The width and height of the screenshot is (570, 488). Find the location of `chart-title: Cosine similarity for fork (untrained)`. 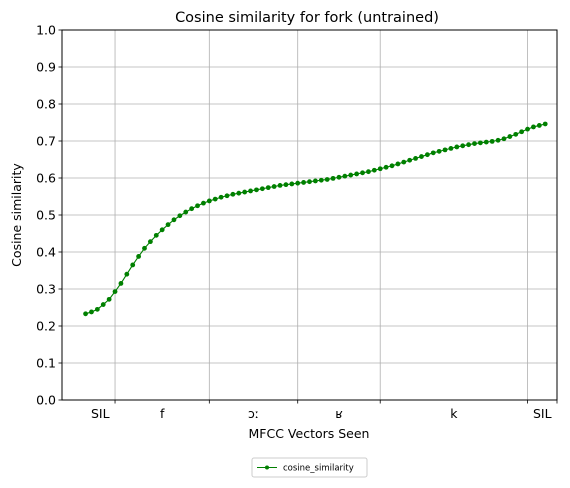

chart-title: Cosine similarity for fork (untrained) is located at coordinates (307, 18).